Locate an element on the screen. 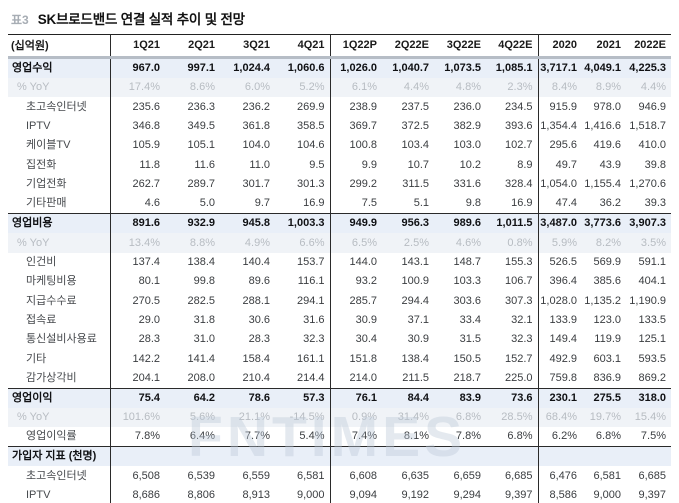 The width and height of the screenshot is (679, 503). cell: 9,000 is located at coordinates (303, 494).